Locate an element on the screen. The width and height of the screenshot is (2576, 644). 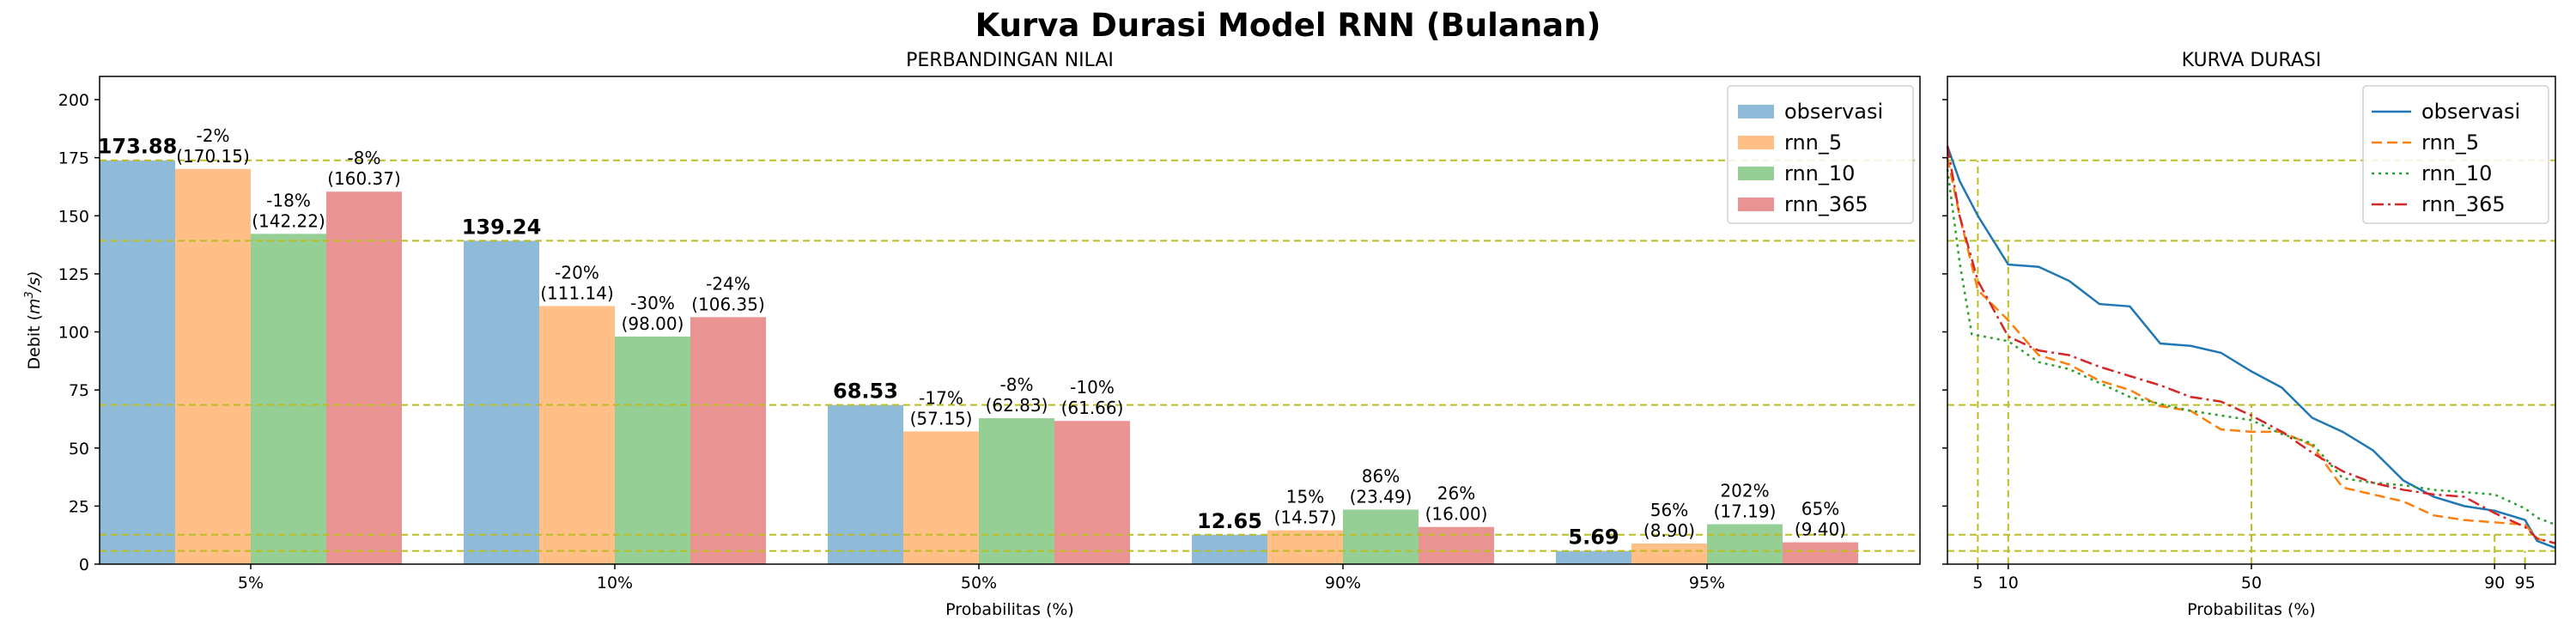
x-tick-label: 5% is located at coordinates (251, 583).